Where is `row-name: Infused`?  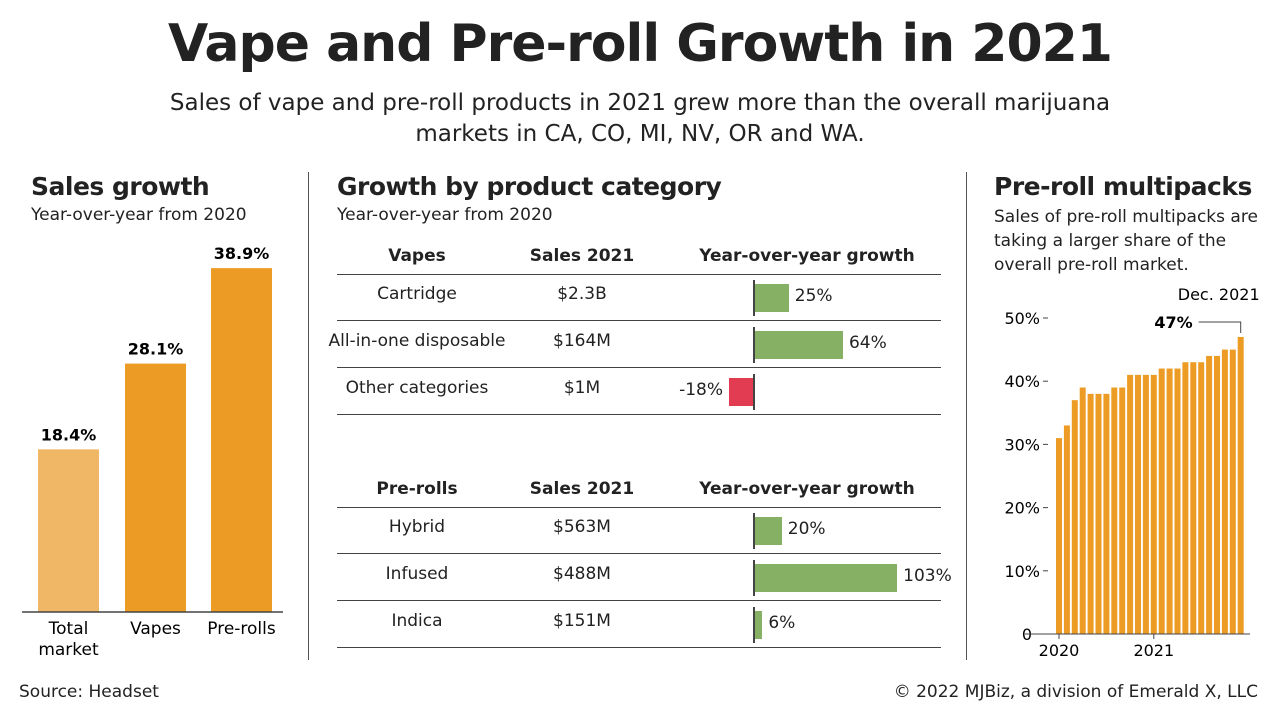 row-name: Infused is located at coordinates (417, 574).